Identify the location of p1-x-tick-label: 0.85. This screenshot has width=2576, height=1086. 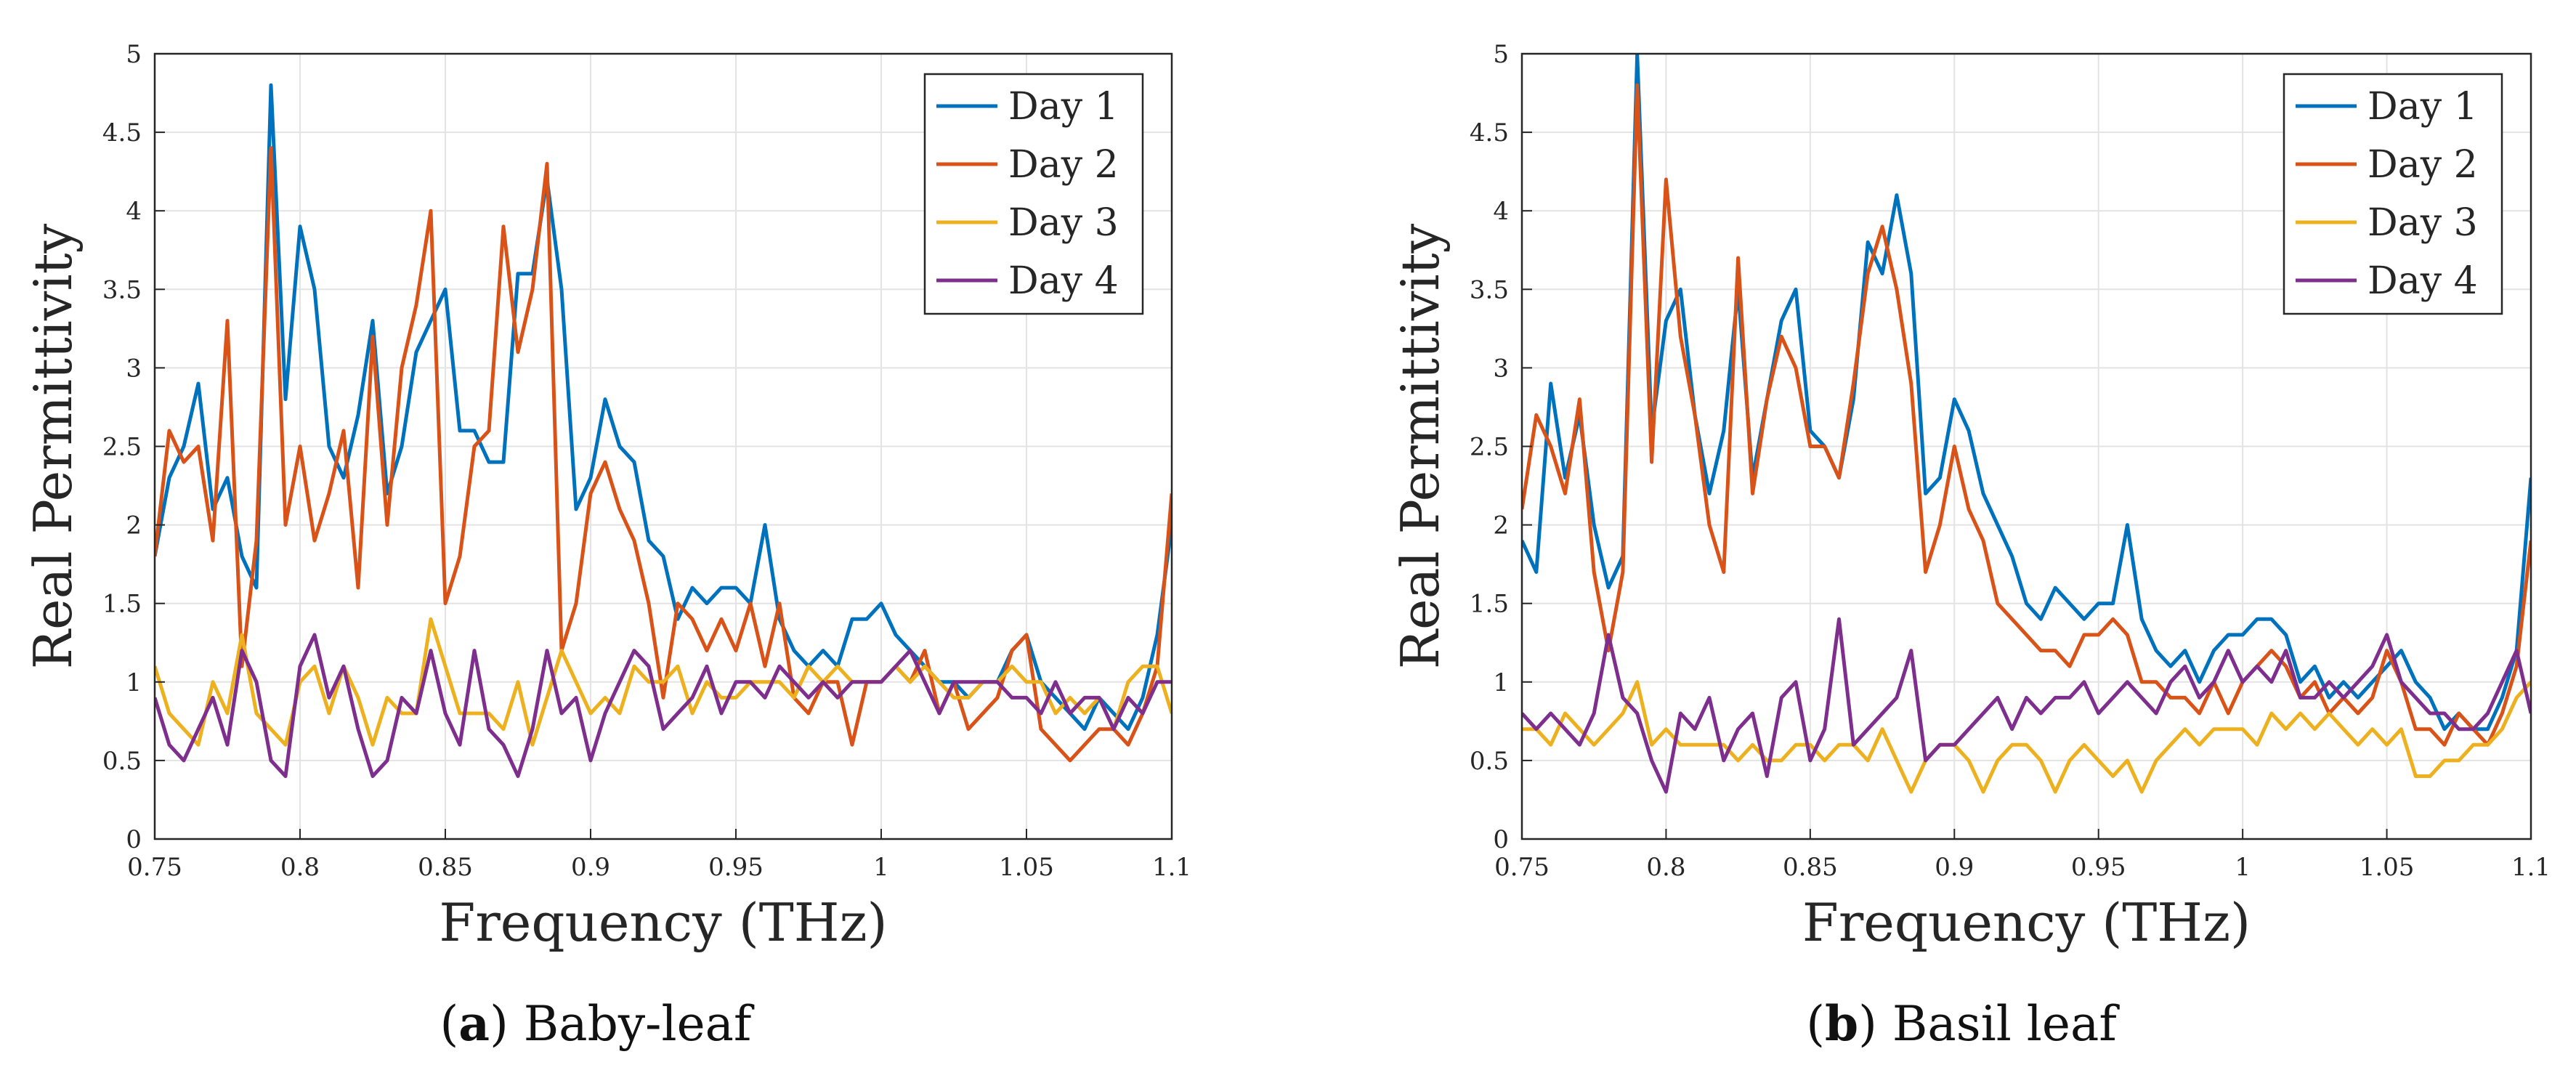
(1811, 867).